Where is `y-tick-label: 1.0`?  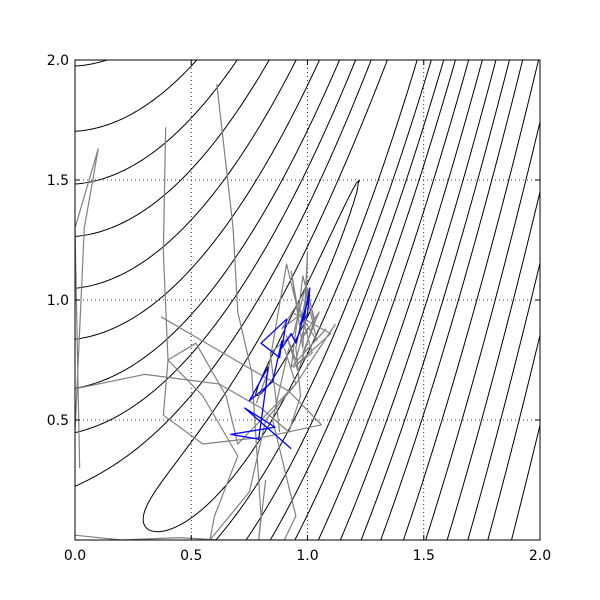
y-tick-label: 1.0 is located at coordinates (58, 301).